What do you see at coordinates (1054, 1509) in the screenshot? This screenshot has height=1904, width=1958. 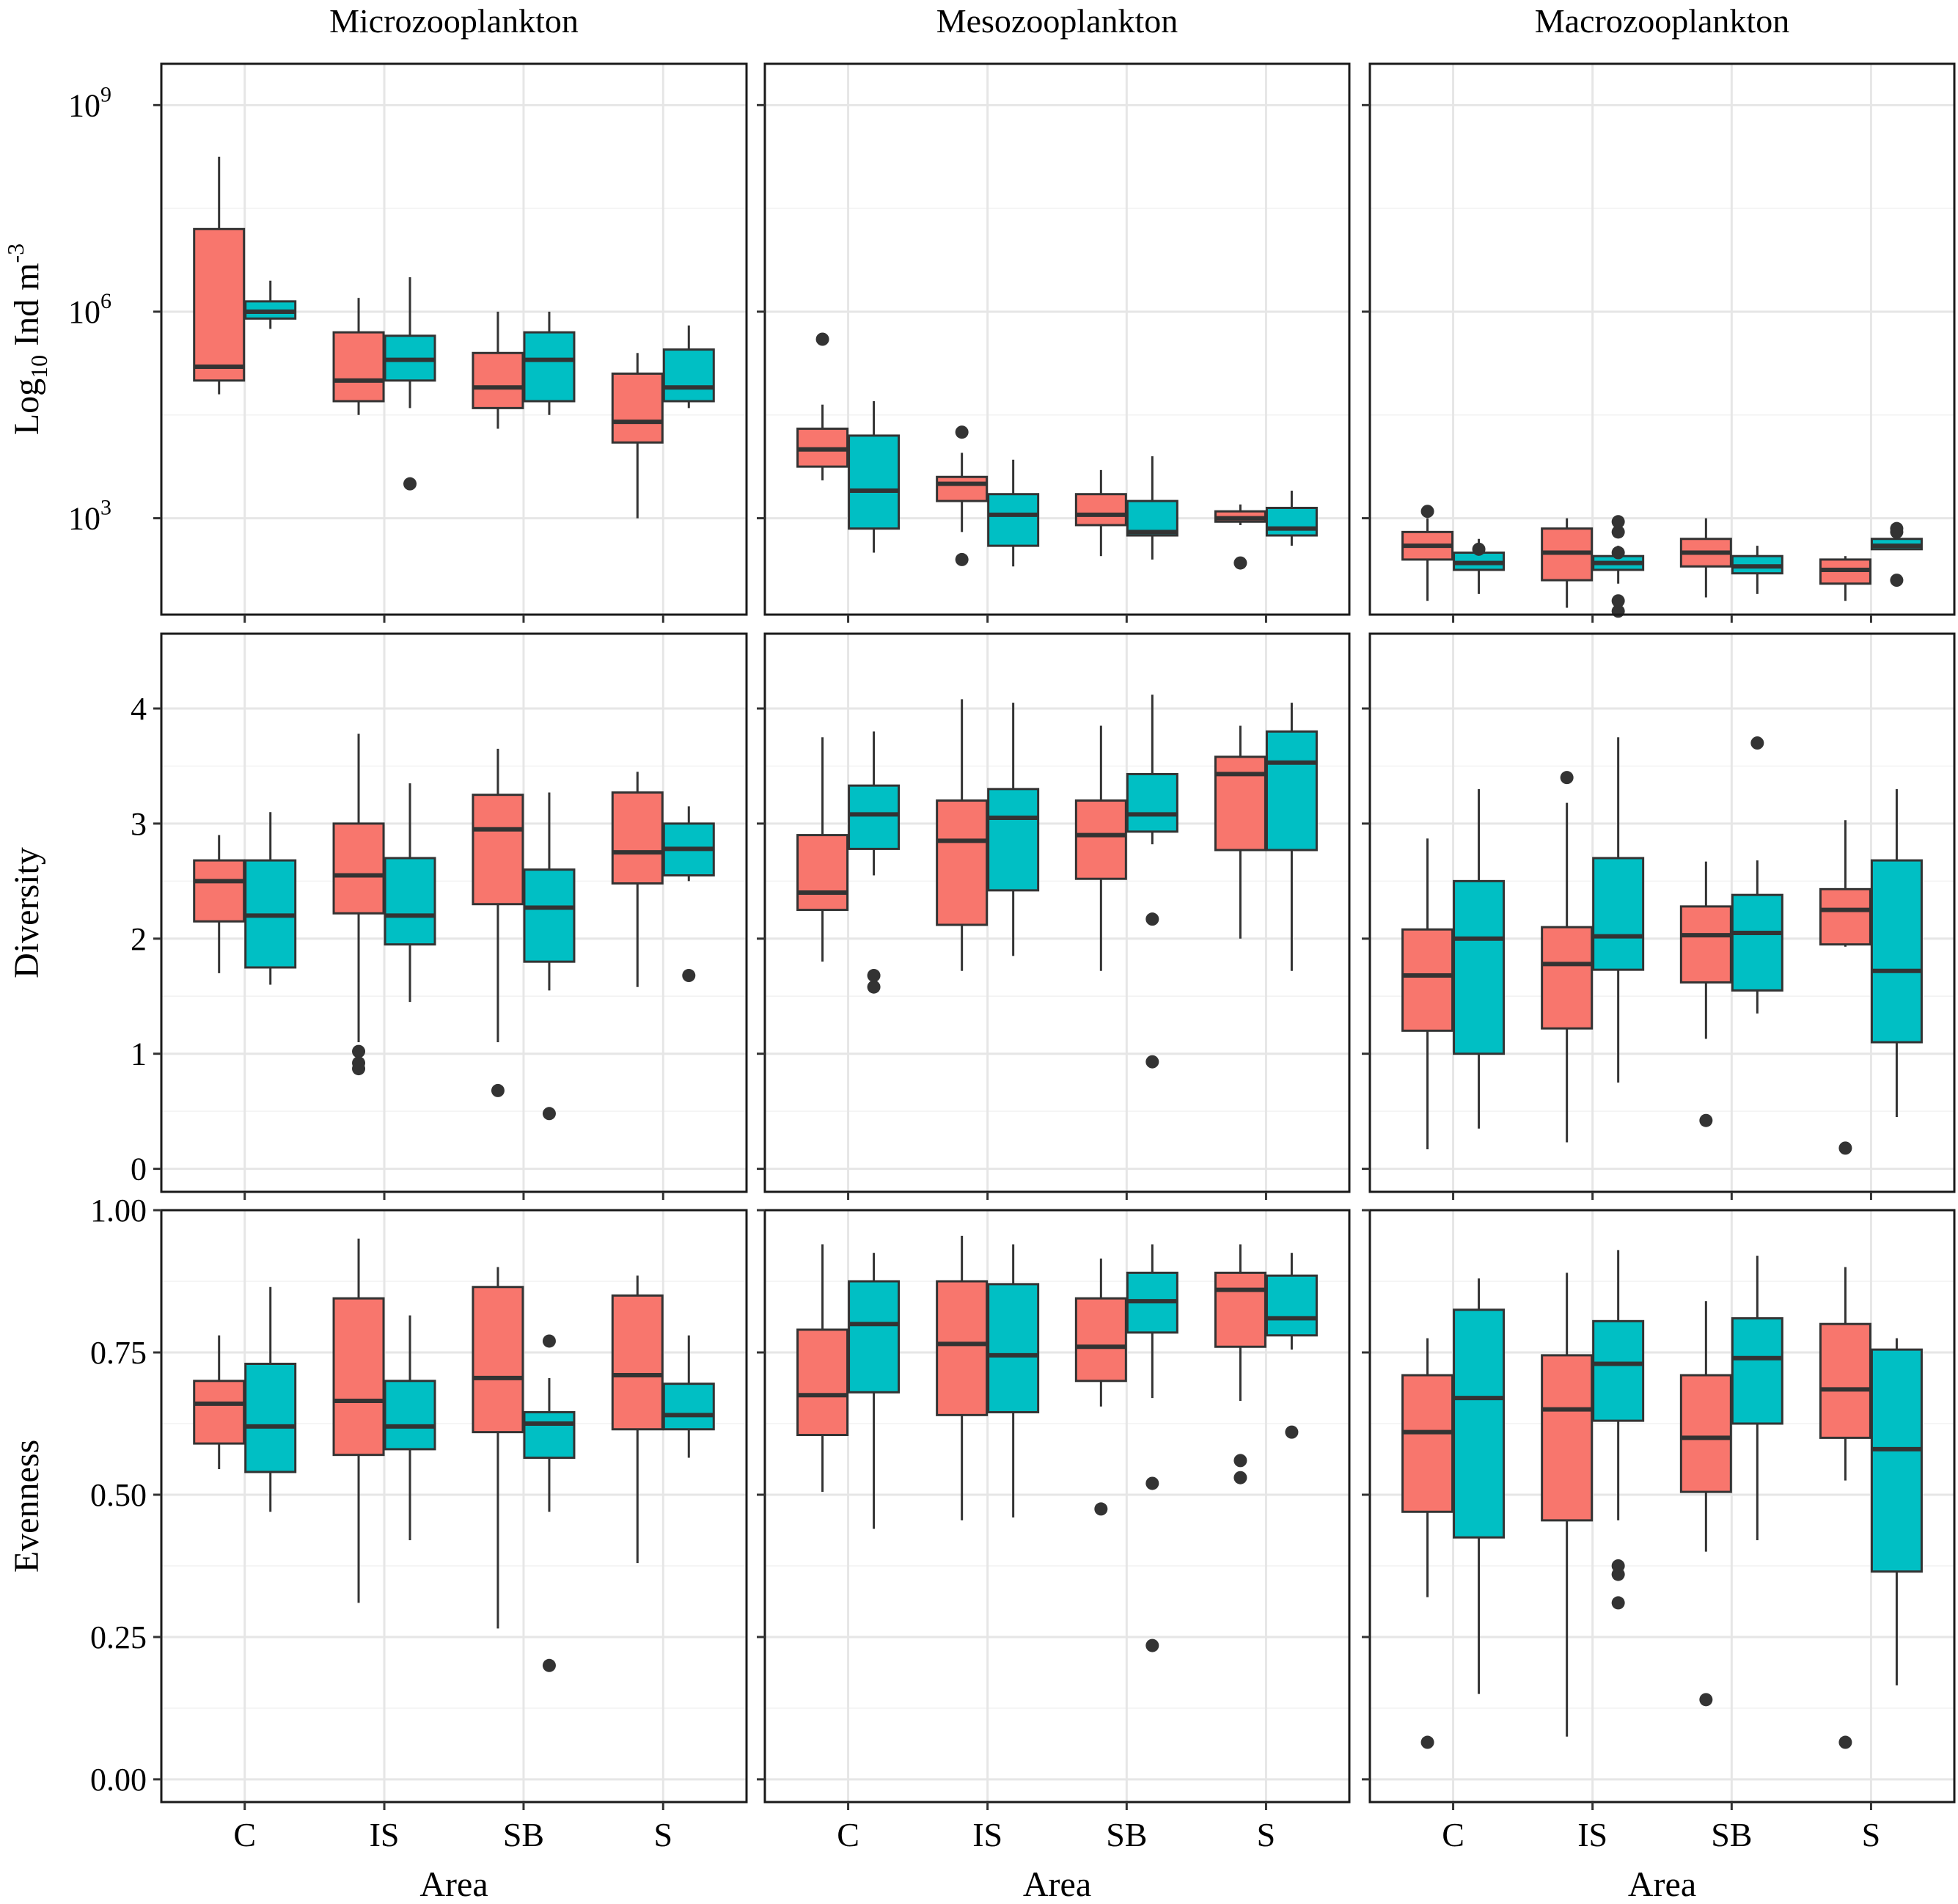 I see `panel-evenness-mesozooplankton` at bounding box center [1054, 1509].